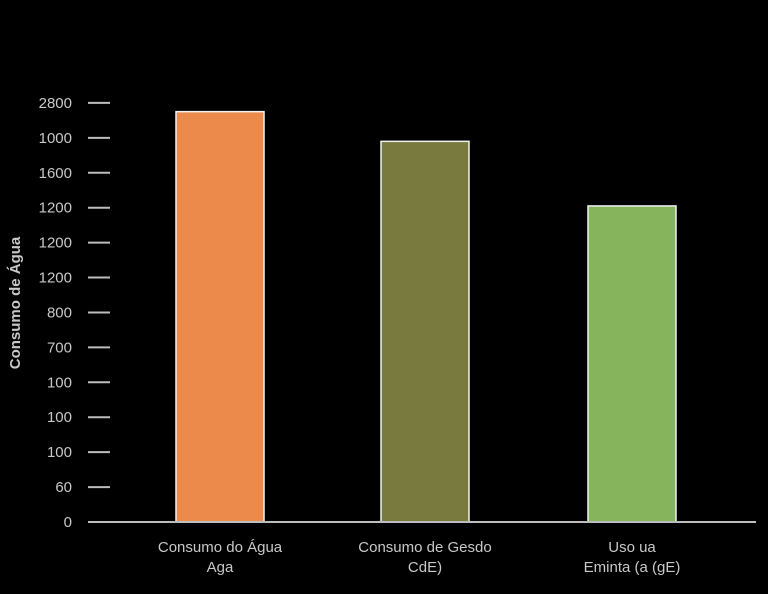  I want to click on x-category-label: Consumo do Água, so click(220, 547).